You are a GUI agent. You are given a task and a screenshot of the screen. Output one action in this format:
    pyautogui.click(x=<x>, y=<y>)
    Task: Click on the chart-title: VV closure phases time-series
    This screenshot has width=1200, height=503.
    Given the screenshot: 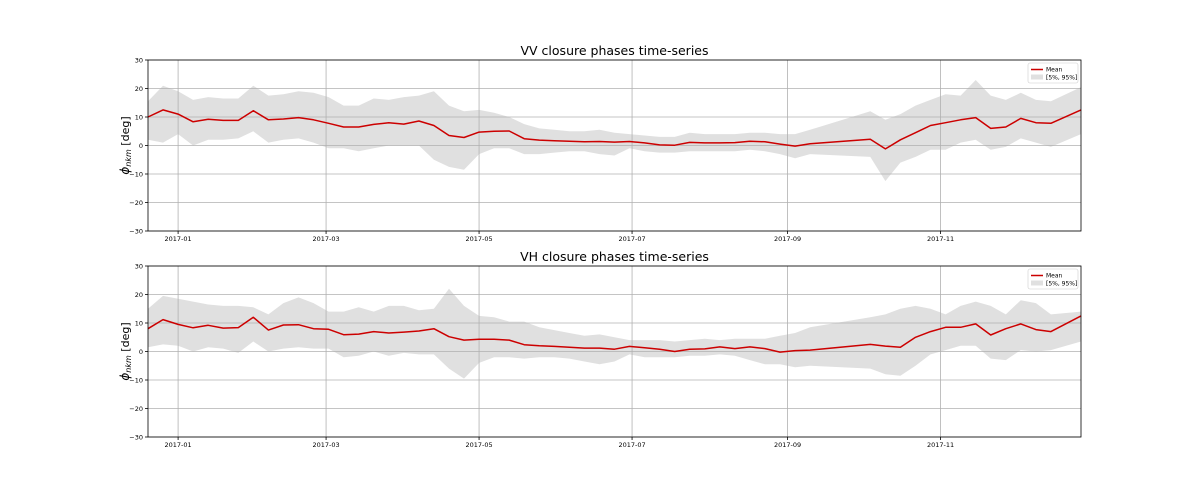 What is the action you would take?
    pyautogui.click(x=614, y=50)
    